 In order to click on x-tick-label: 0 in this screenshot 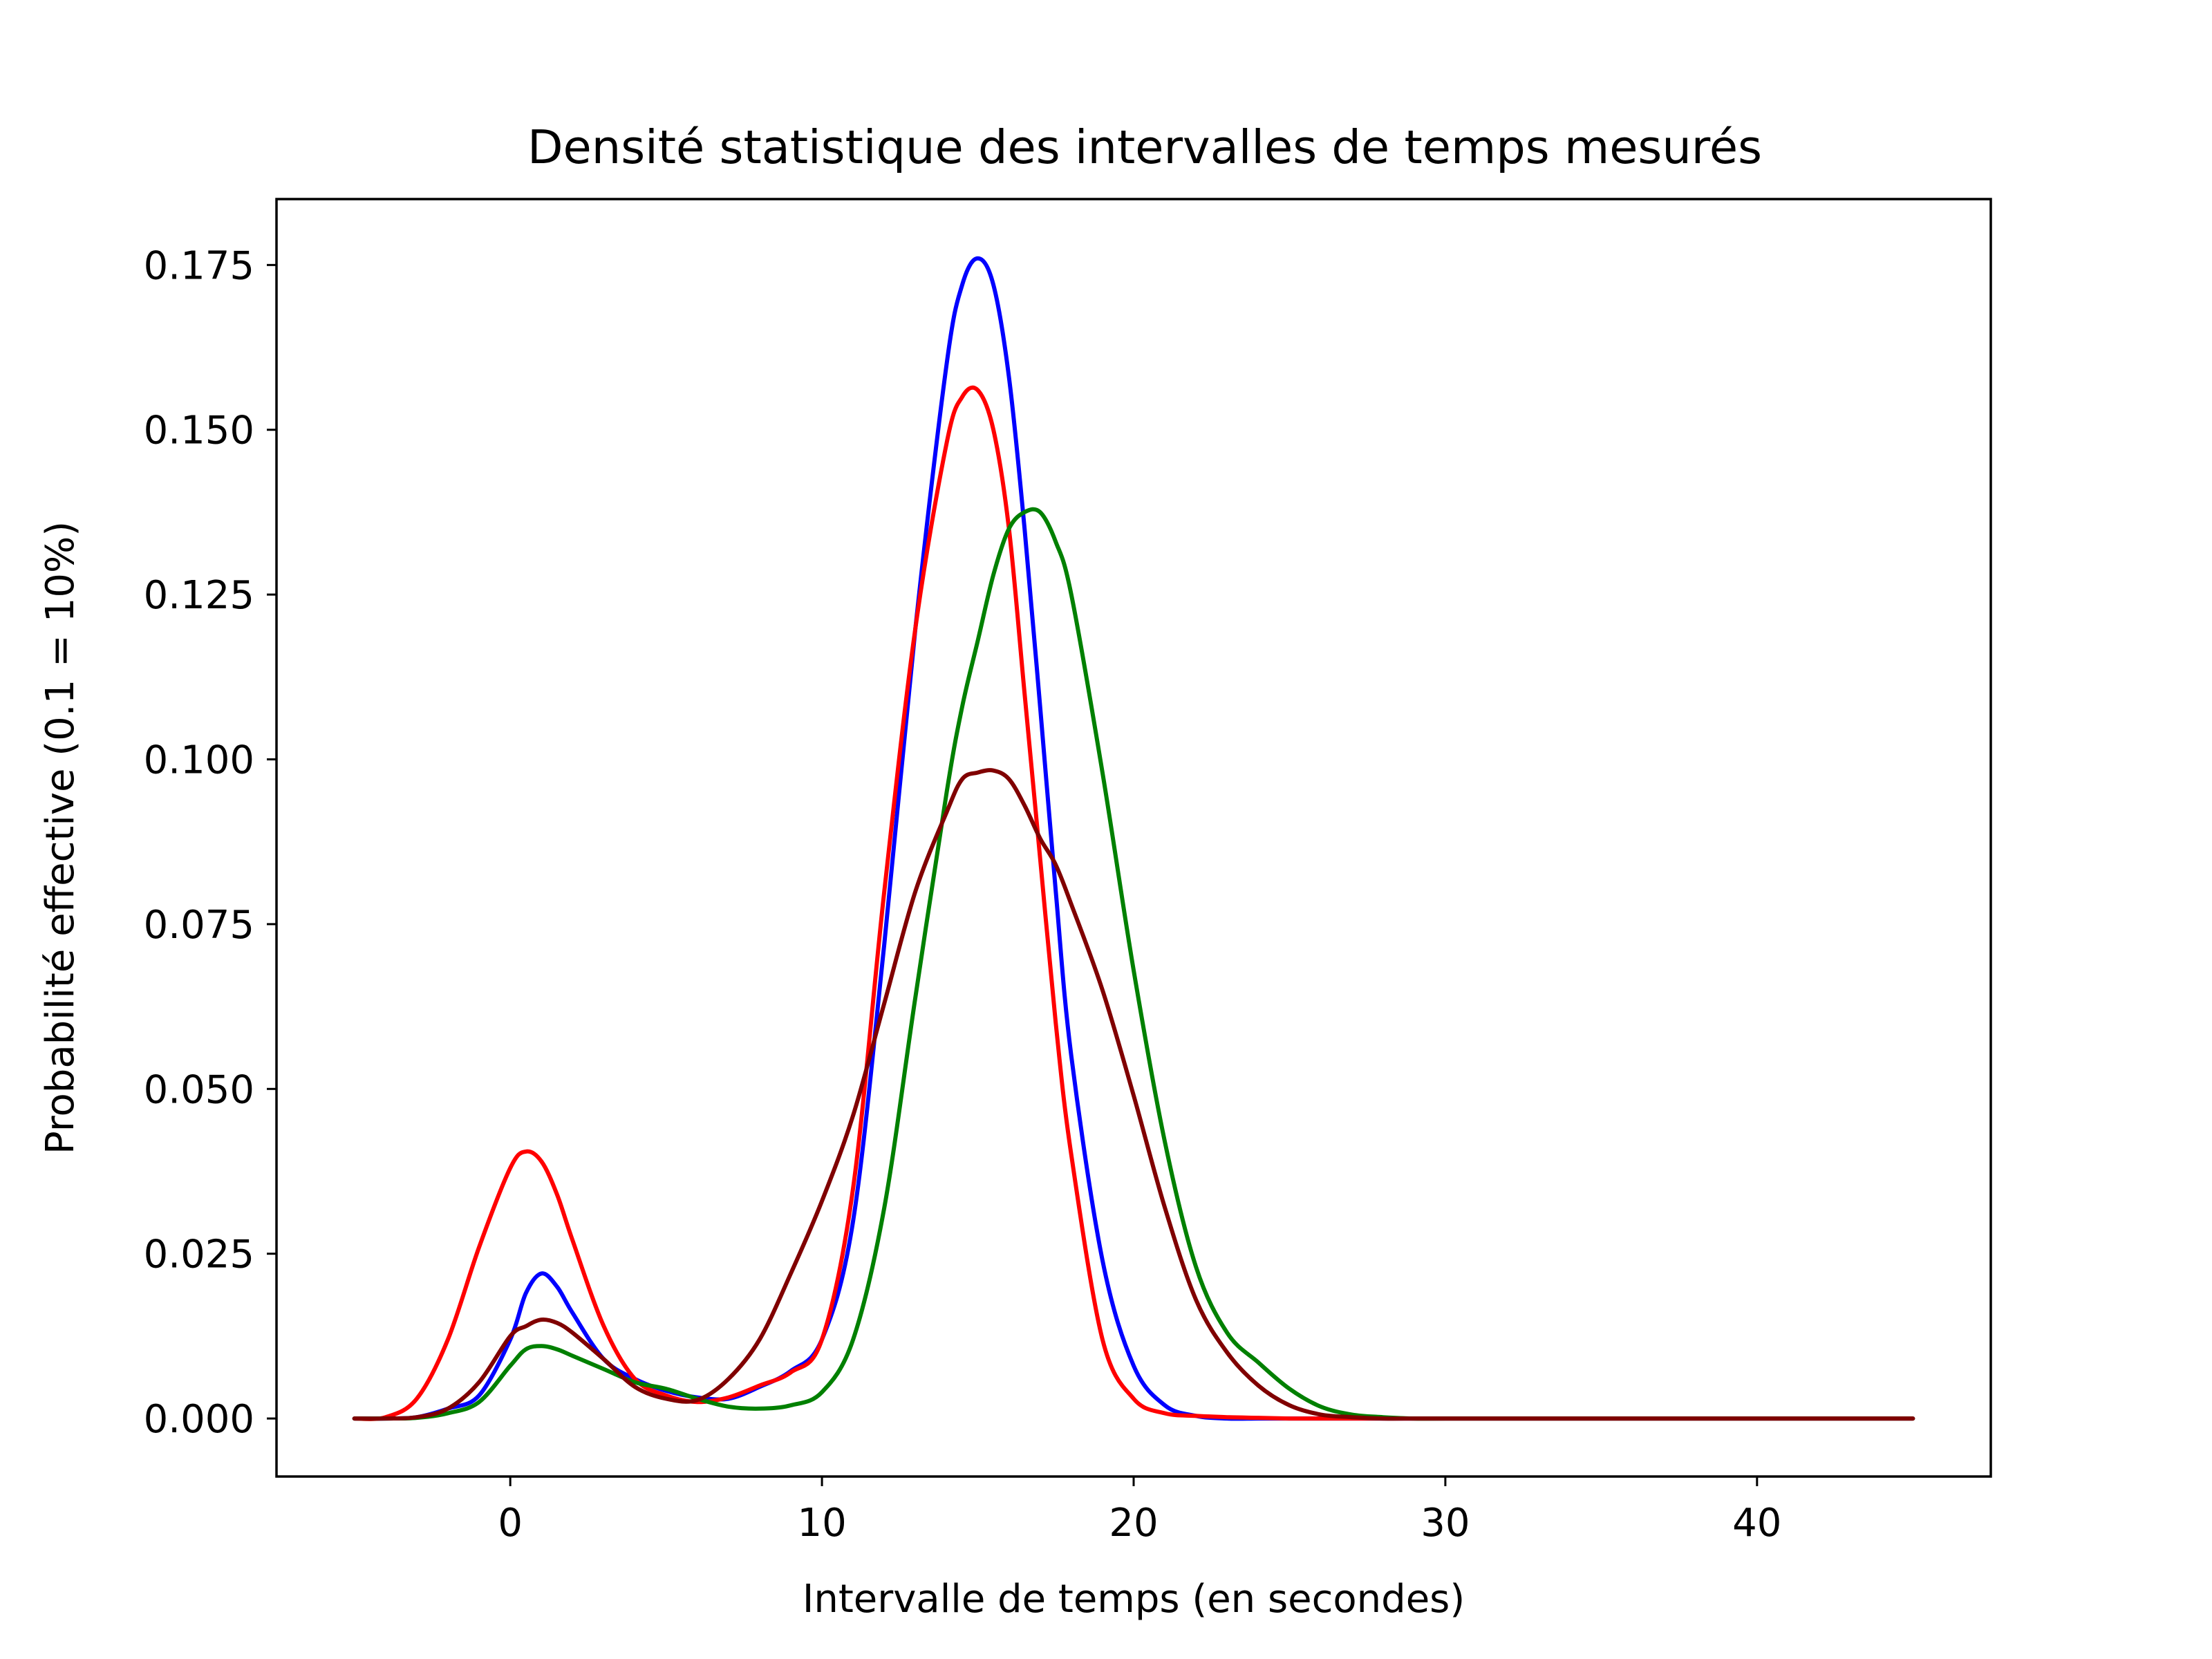, I will do `click(510, 1523)`.